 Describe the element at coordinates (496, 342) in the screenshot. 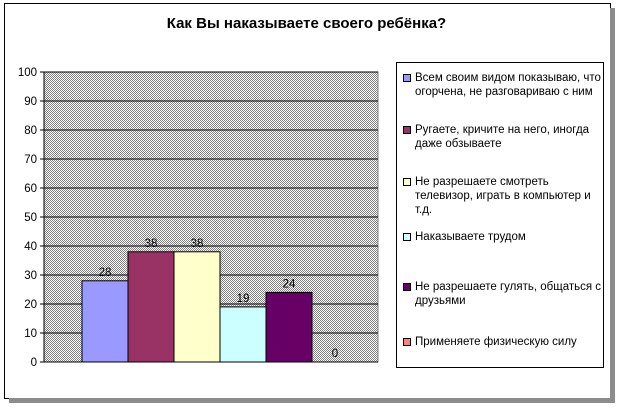

I see `legend-label: Применяете физическую силу` at that location.